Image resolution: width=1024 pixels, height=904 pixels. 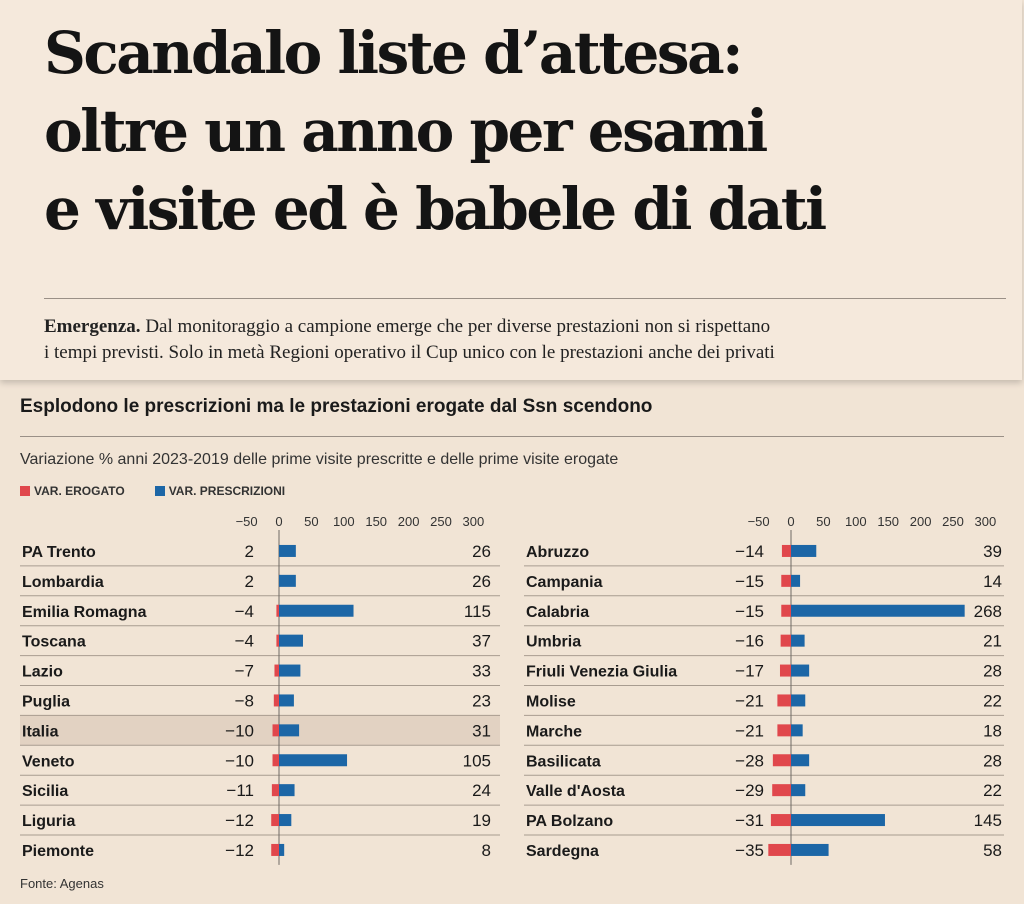 I want to click on legend-item-erogato: VAR. EROGATO, so click(x=72, y=491).